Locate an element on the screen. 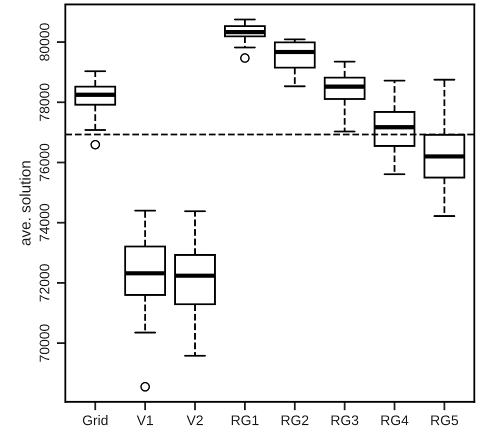  x-tick-label: V2 is located at coordinates (194, 420).